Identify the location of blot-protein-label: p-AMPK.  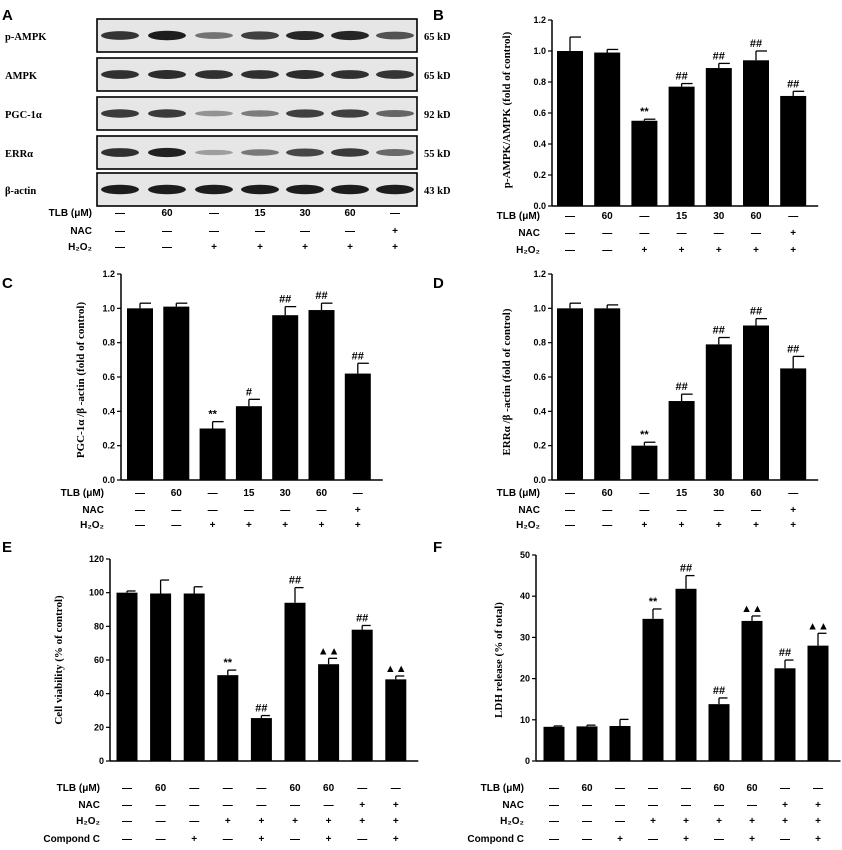
(26, 37).